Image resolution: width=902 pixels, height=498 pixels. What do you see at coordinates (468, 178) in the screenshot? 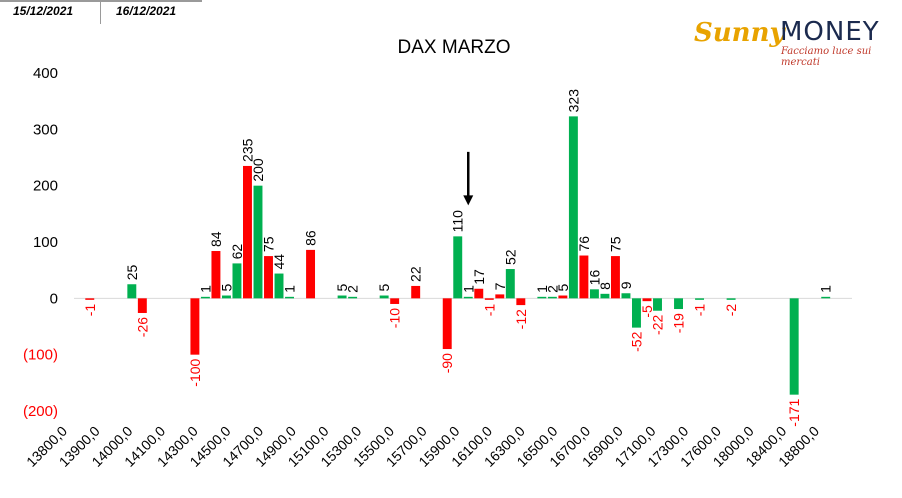
I see `arrow-annotation` at bounding box center [468, 178].